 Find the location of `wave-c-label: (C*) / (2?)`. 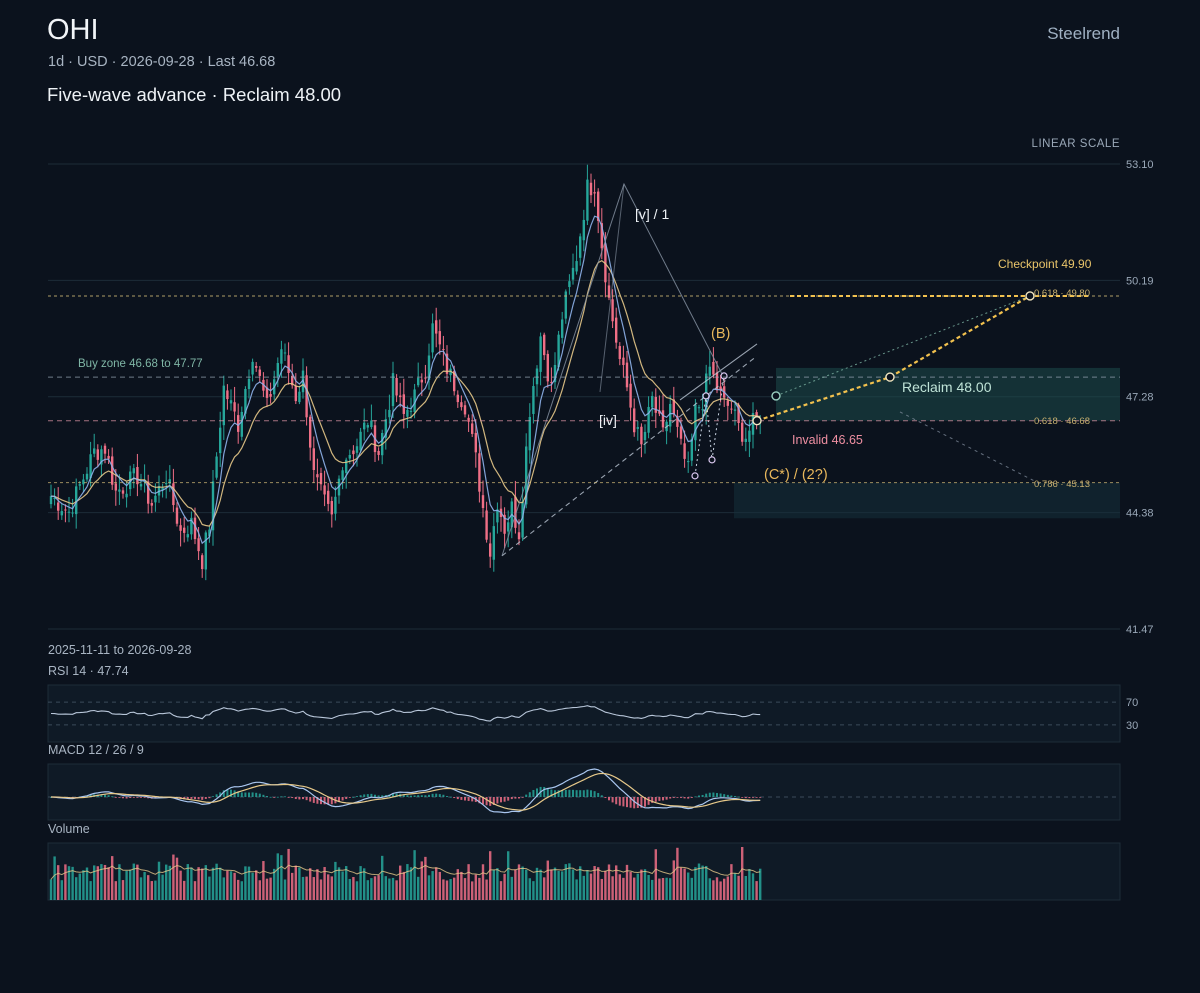

wave-c-label: (C*) / (2?) is located at coordinates (796, 475).